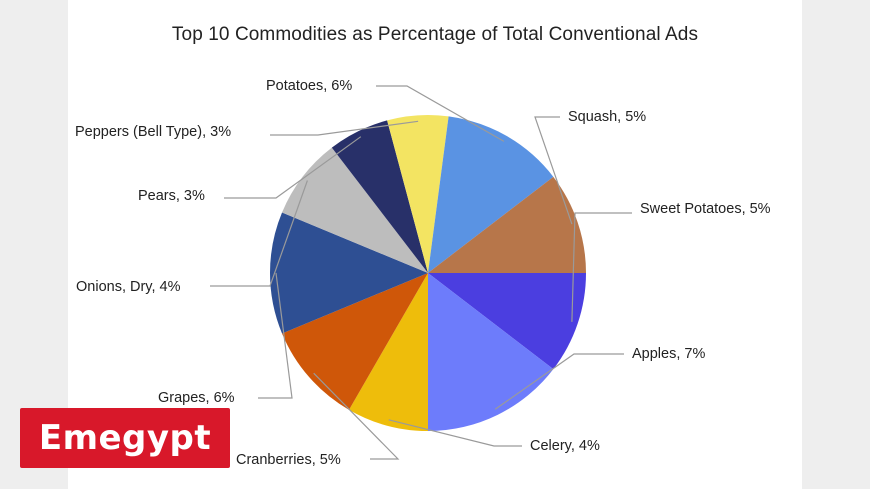 The height and width of the screenshot is (489, 870). I want to click on slice-label: Cranberries, 5%, so click(288, 460).